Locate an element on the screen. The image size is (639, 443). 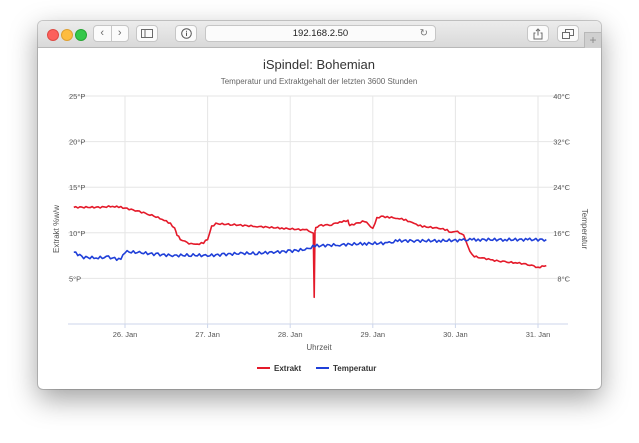
left-axis-label: Extrakt %w/w is located at coordinates (56, 229).